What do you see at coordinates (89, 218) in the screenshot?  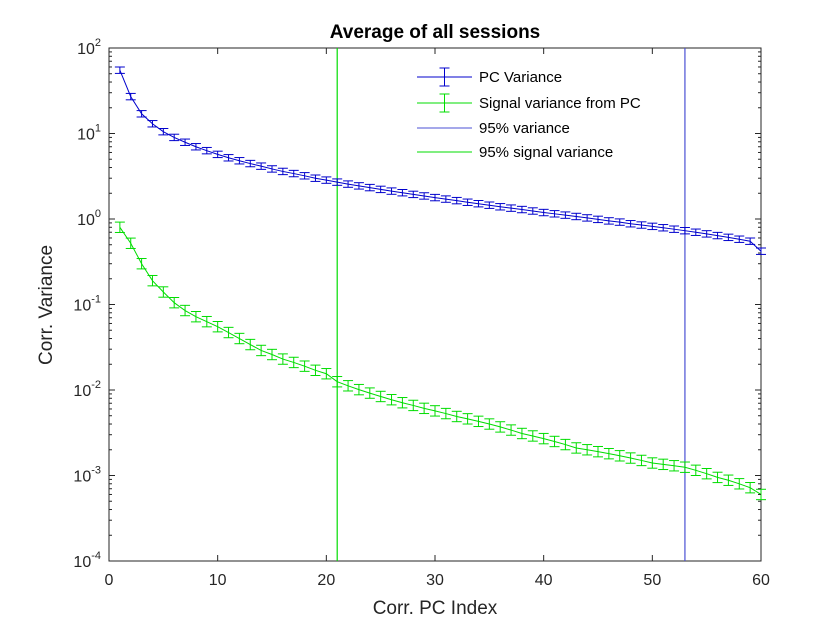 I see `y-tick-label: 10⁰` at bounding box center [89, 218].